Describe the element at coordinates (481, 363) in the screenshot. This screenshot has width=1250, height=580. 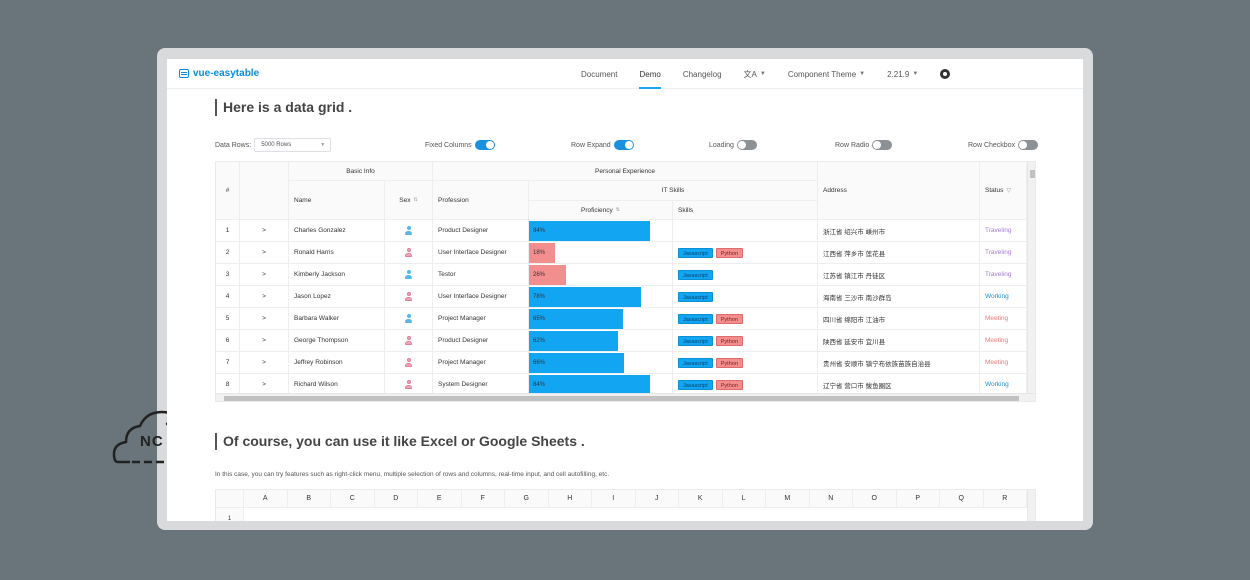
I see `cell-profession: Project Manager` at that location.